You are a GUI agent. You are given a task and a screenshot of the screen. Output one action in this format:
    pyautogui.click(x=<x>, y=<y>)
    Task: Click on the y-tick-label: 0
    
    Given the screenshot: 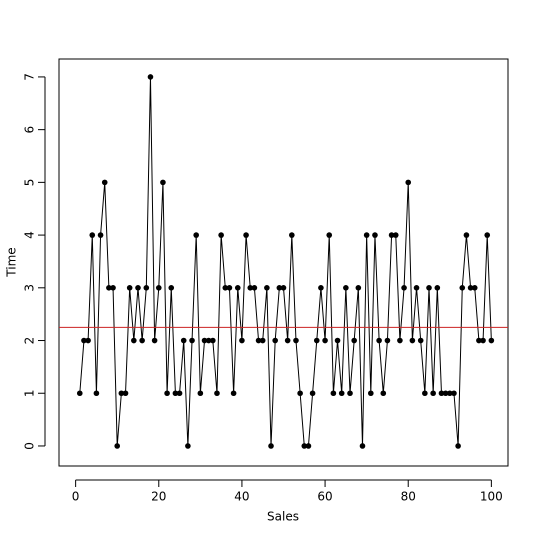 What is the action you would take?
    pyautogui.click(x=30, y=446)
    